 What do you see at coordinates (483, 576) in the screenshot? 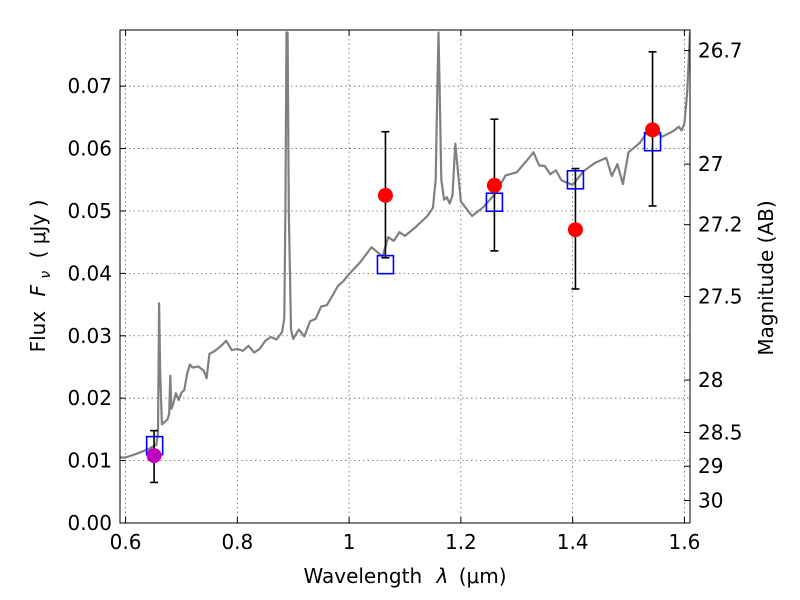
I see `x-axis-label-unit: (μm)` at bounding box center [483, 576].